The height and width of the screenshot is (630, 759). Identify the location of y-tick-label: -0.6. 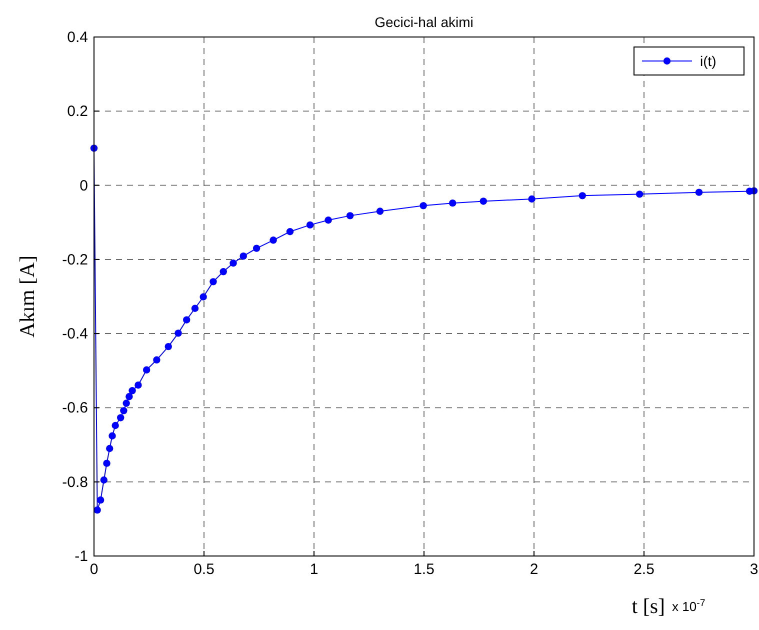
(75, 408).